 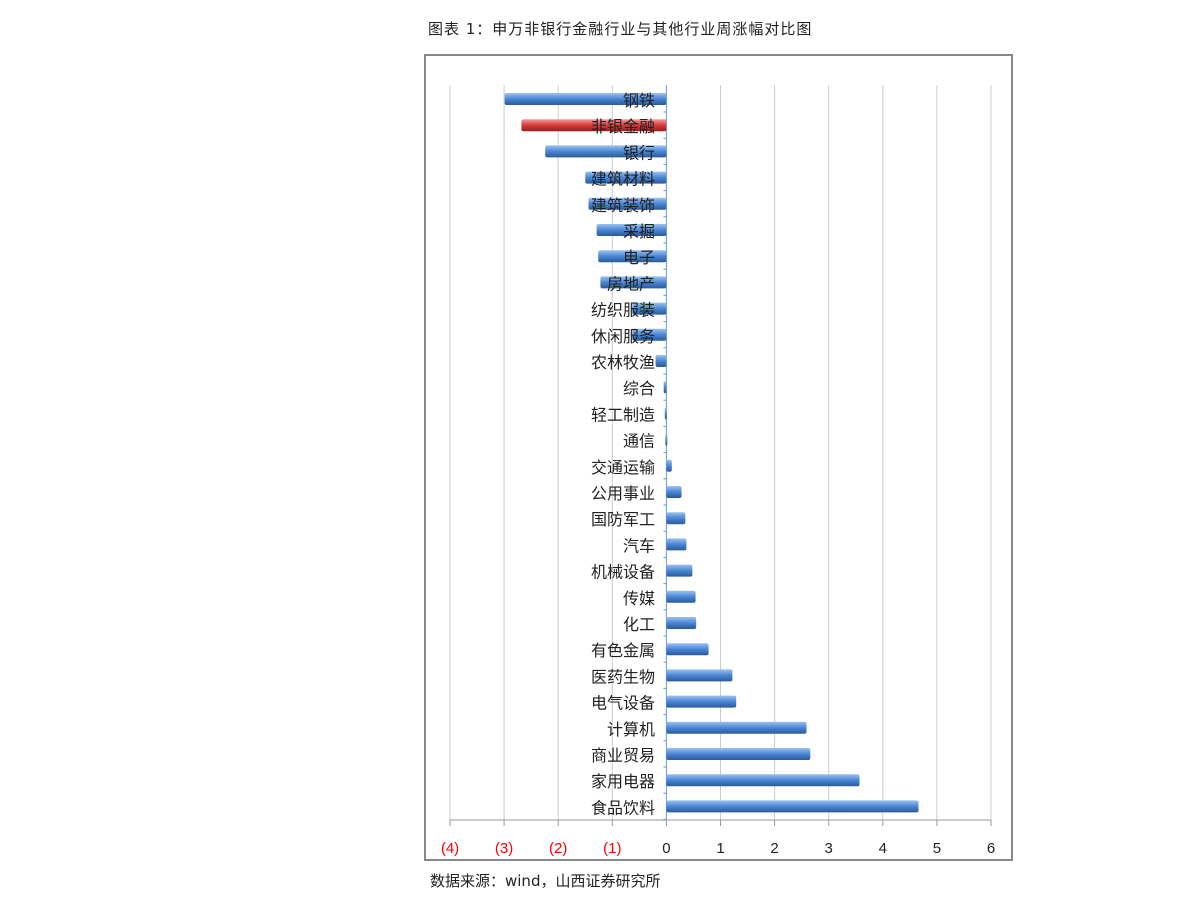 I want to click on x-tick-label: (1), so click(x=612, y=848).